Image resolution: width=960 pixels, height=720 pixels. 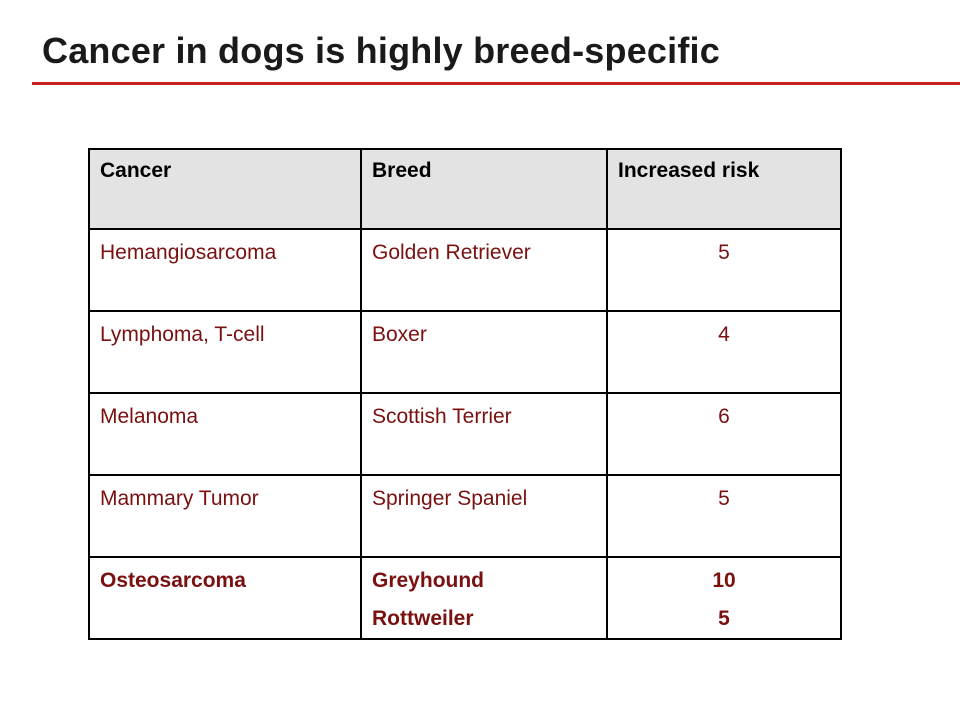 I want to click on cancer-cell: Mammary Tumor, so click(x=225, y=516).